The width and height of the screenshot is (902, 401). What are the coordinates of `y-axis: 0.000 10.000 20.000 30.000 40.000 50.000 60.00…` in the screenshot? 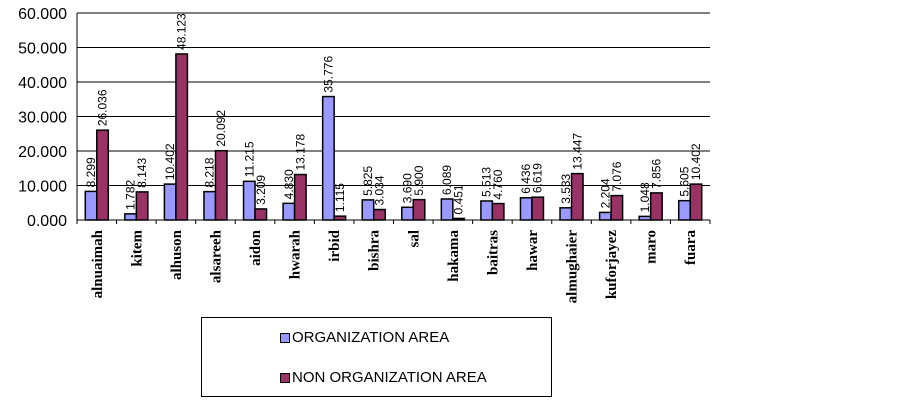 It's located at (48, 118).